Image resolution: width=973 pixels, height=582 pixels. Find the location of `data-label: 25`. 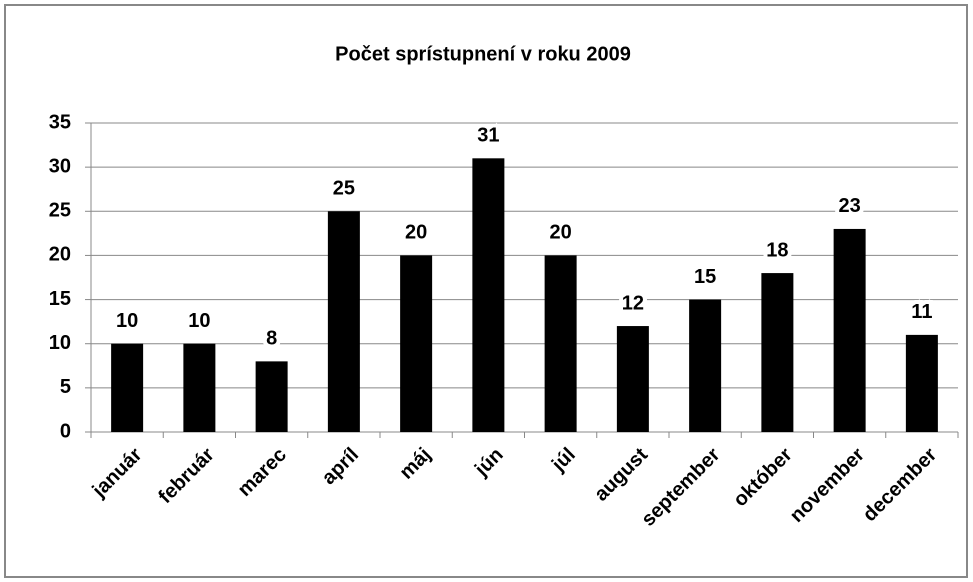

data-label: 25 is located at coordinates (344, 189).